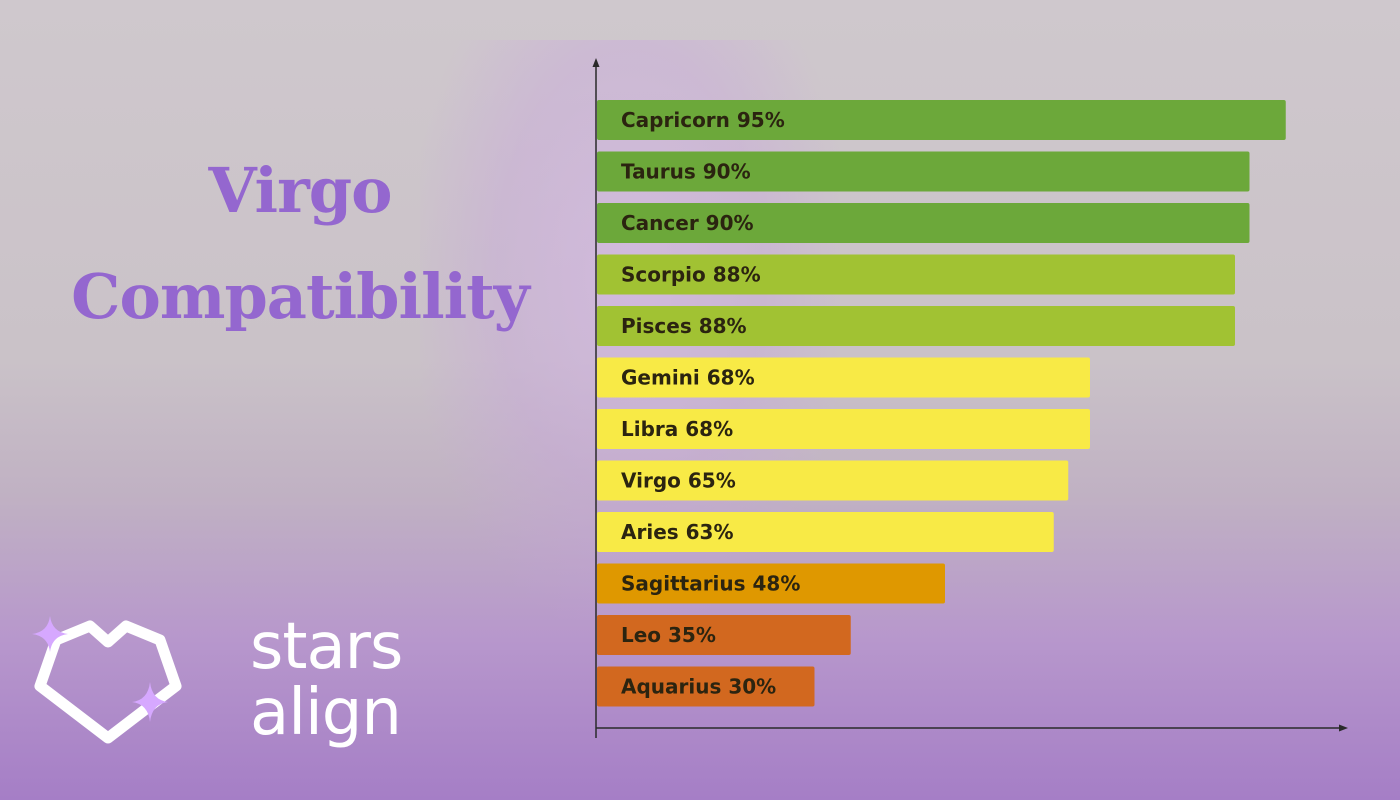  What do you see at coordinates (678, 481) in the screenshot?
I see `bar-label-virgo: Virgo 65%` at bounding box center [678, 481].